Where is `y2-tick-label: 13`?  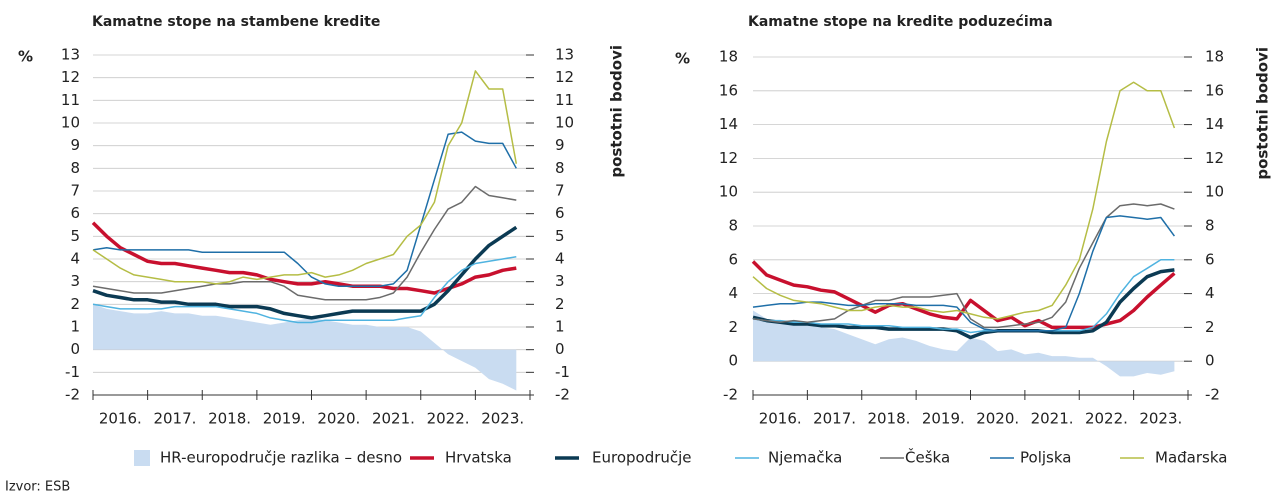 y2-tick-label: 13 is located at coordinates (564, 55).